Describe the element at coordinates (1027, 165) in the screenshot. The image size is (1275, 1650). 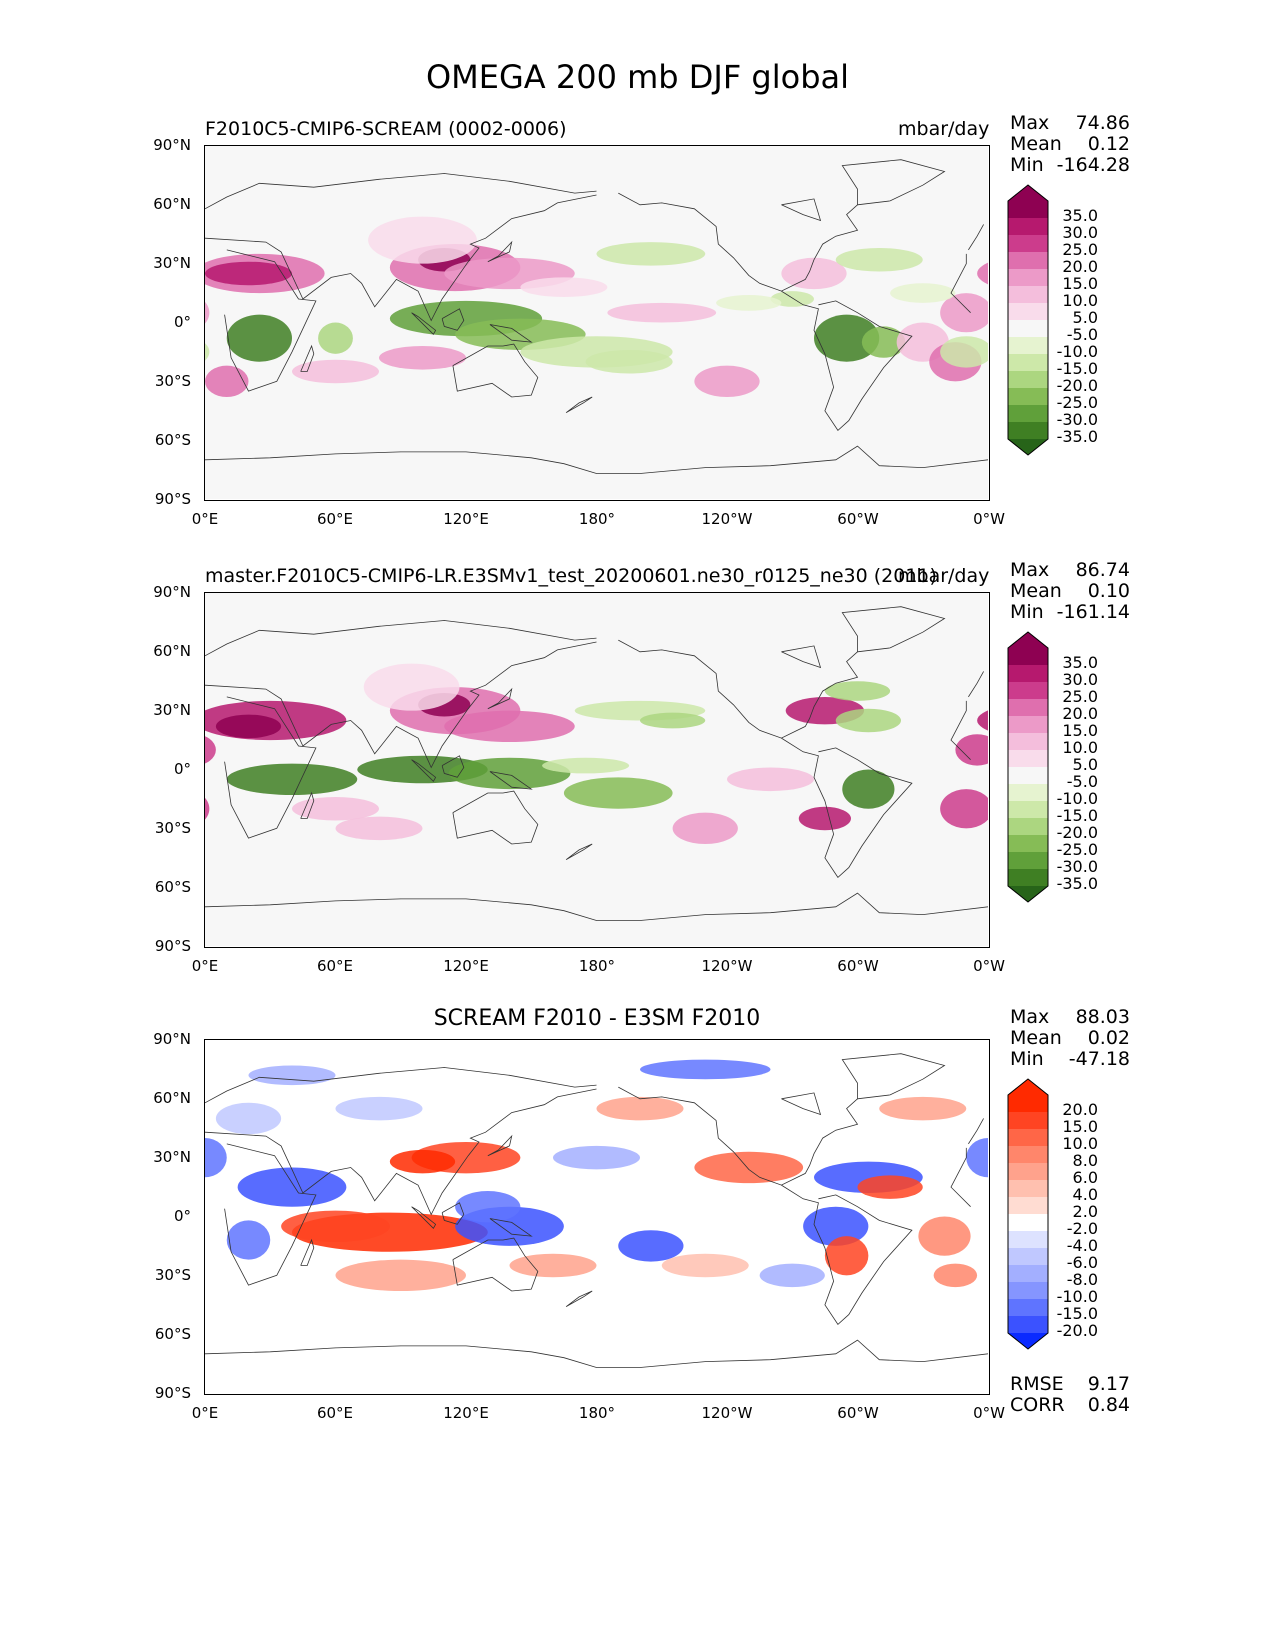
I see `panel-1-min-label: Min` at that location.